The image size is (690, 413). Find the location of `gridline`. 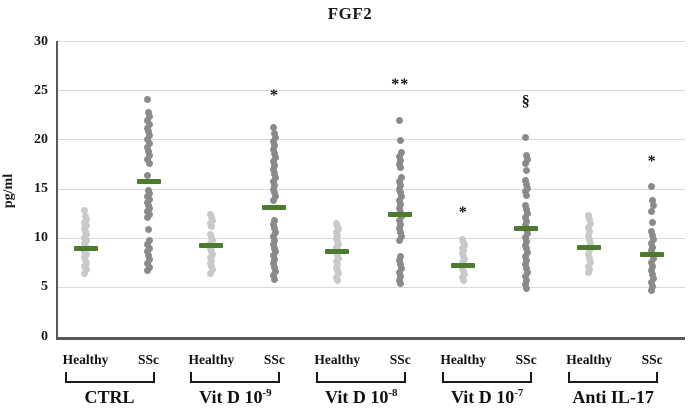

gridline is located at coordinates (371, 140).